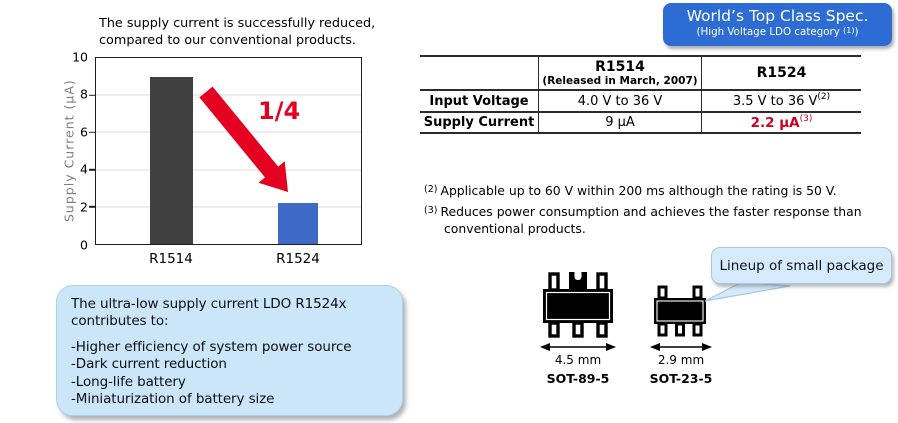 Image resolution: width=898 pixels, height=423 pixels. I want to click on badge-subtitle: (High Voltage LDO category (1)), so click(777, 32).